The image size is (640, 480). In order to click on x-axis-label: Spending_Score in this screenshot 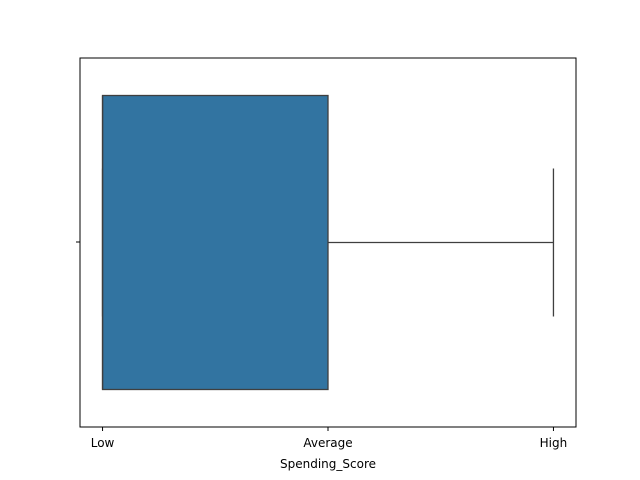, I will do `click(328, 464)`.